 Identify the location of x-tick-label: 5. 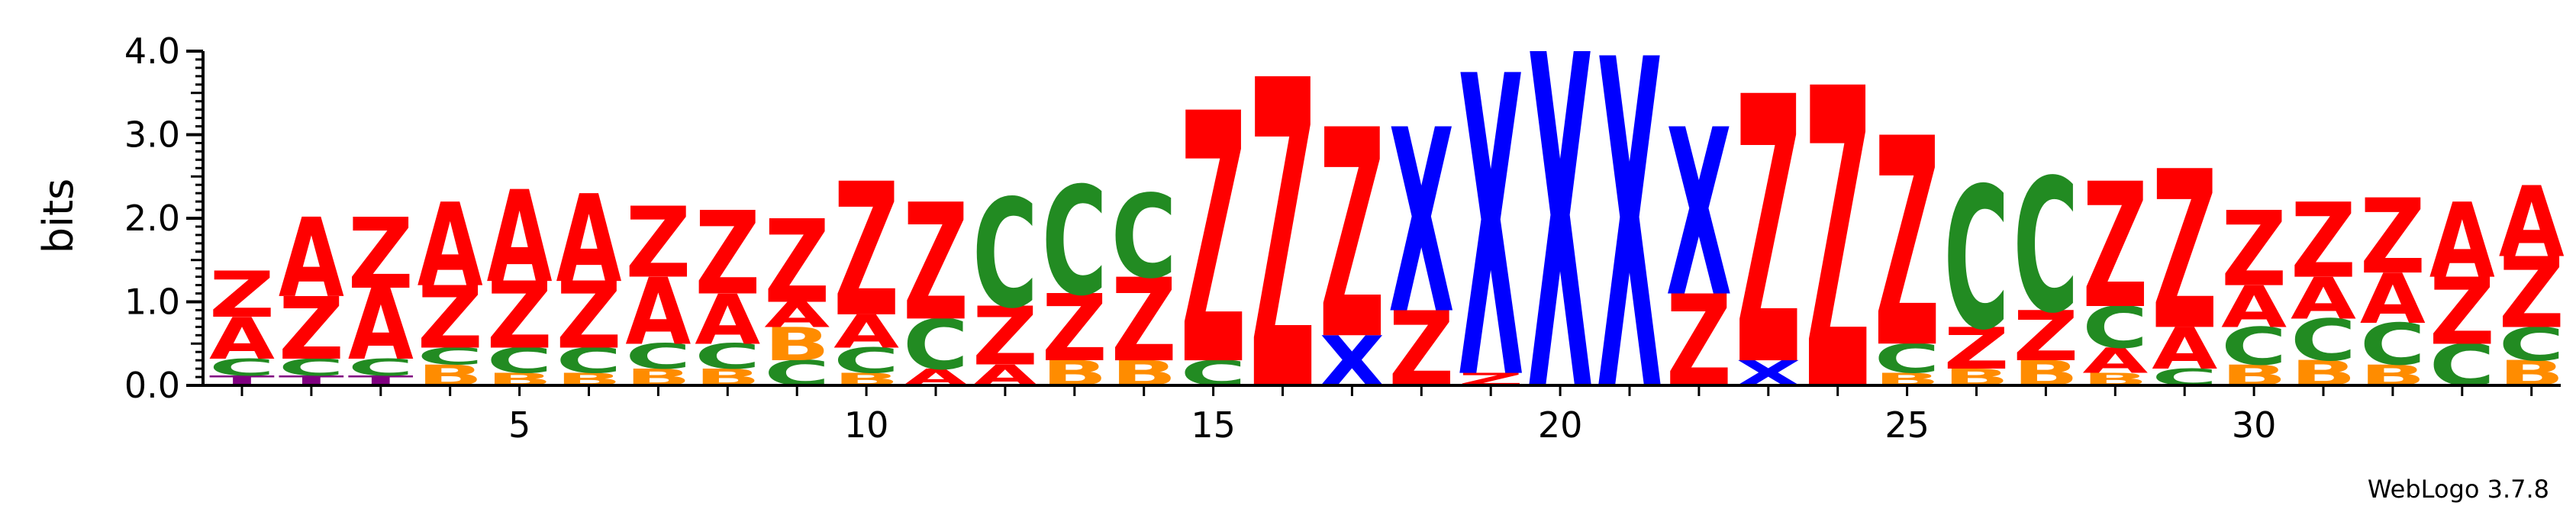
(519, 425).